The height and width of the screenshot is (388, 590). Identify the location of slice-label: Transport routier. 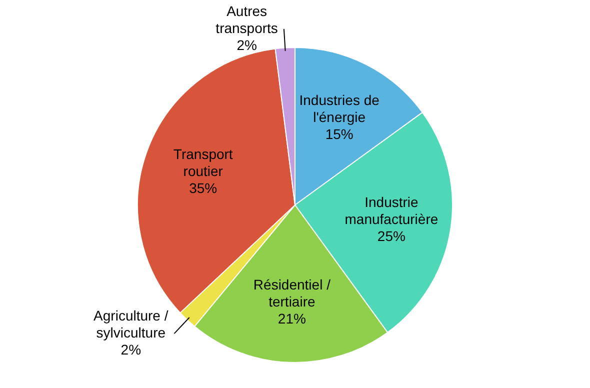
(203, 162).